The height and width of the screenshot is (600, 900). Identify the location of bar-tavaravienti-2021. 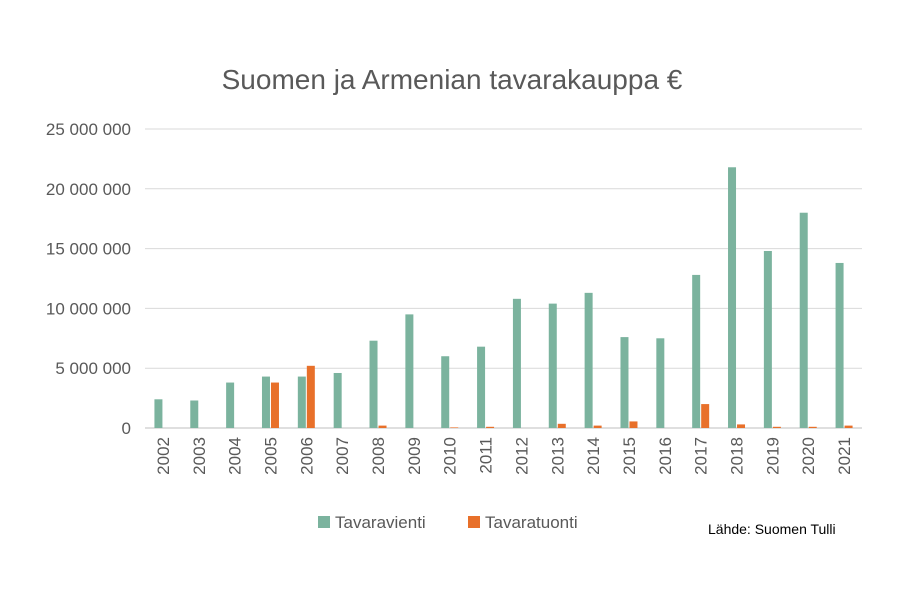
(839, 345).